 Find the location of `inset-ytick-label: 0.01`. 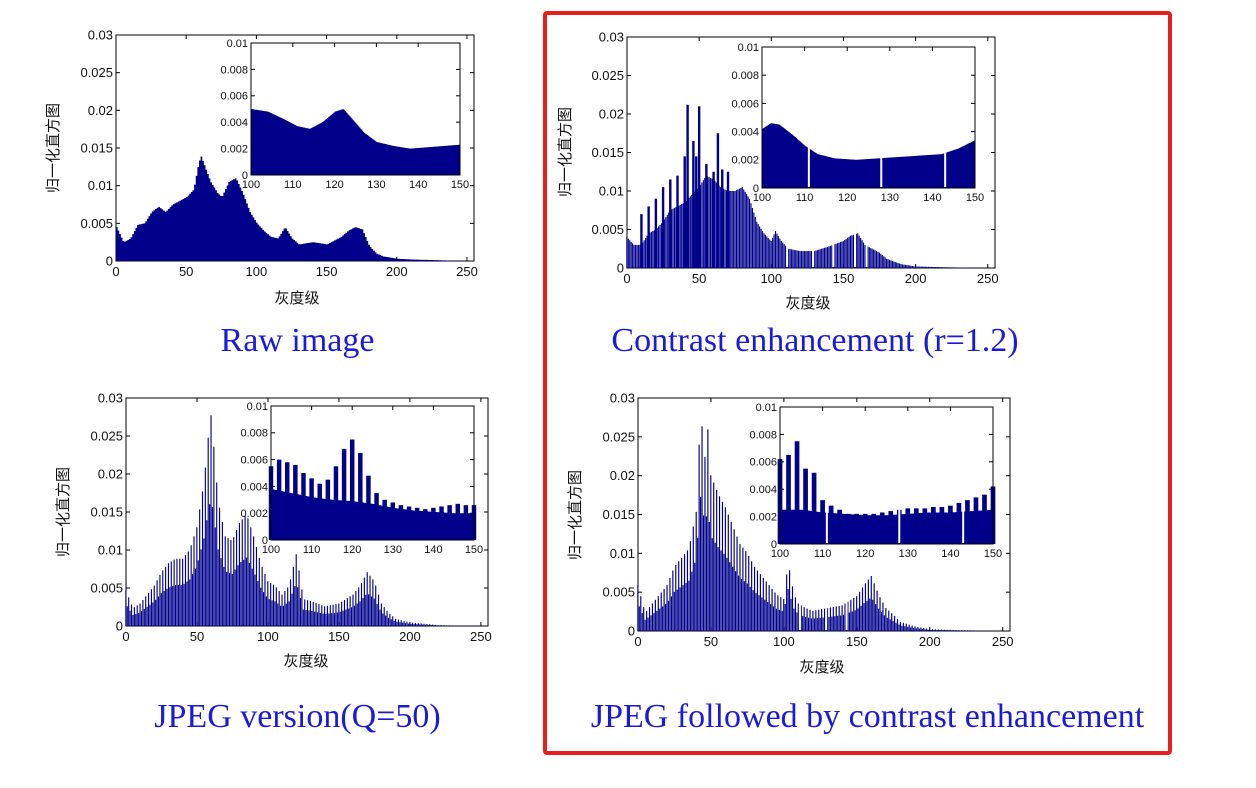

inset-ytick-label: 0.01 is located at coordinates (748, 48).